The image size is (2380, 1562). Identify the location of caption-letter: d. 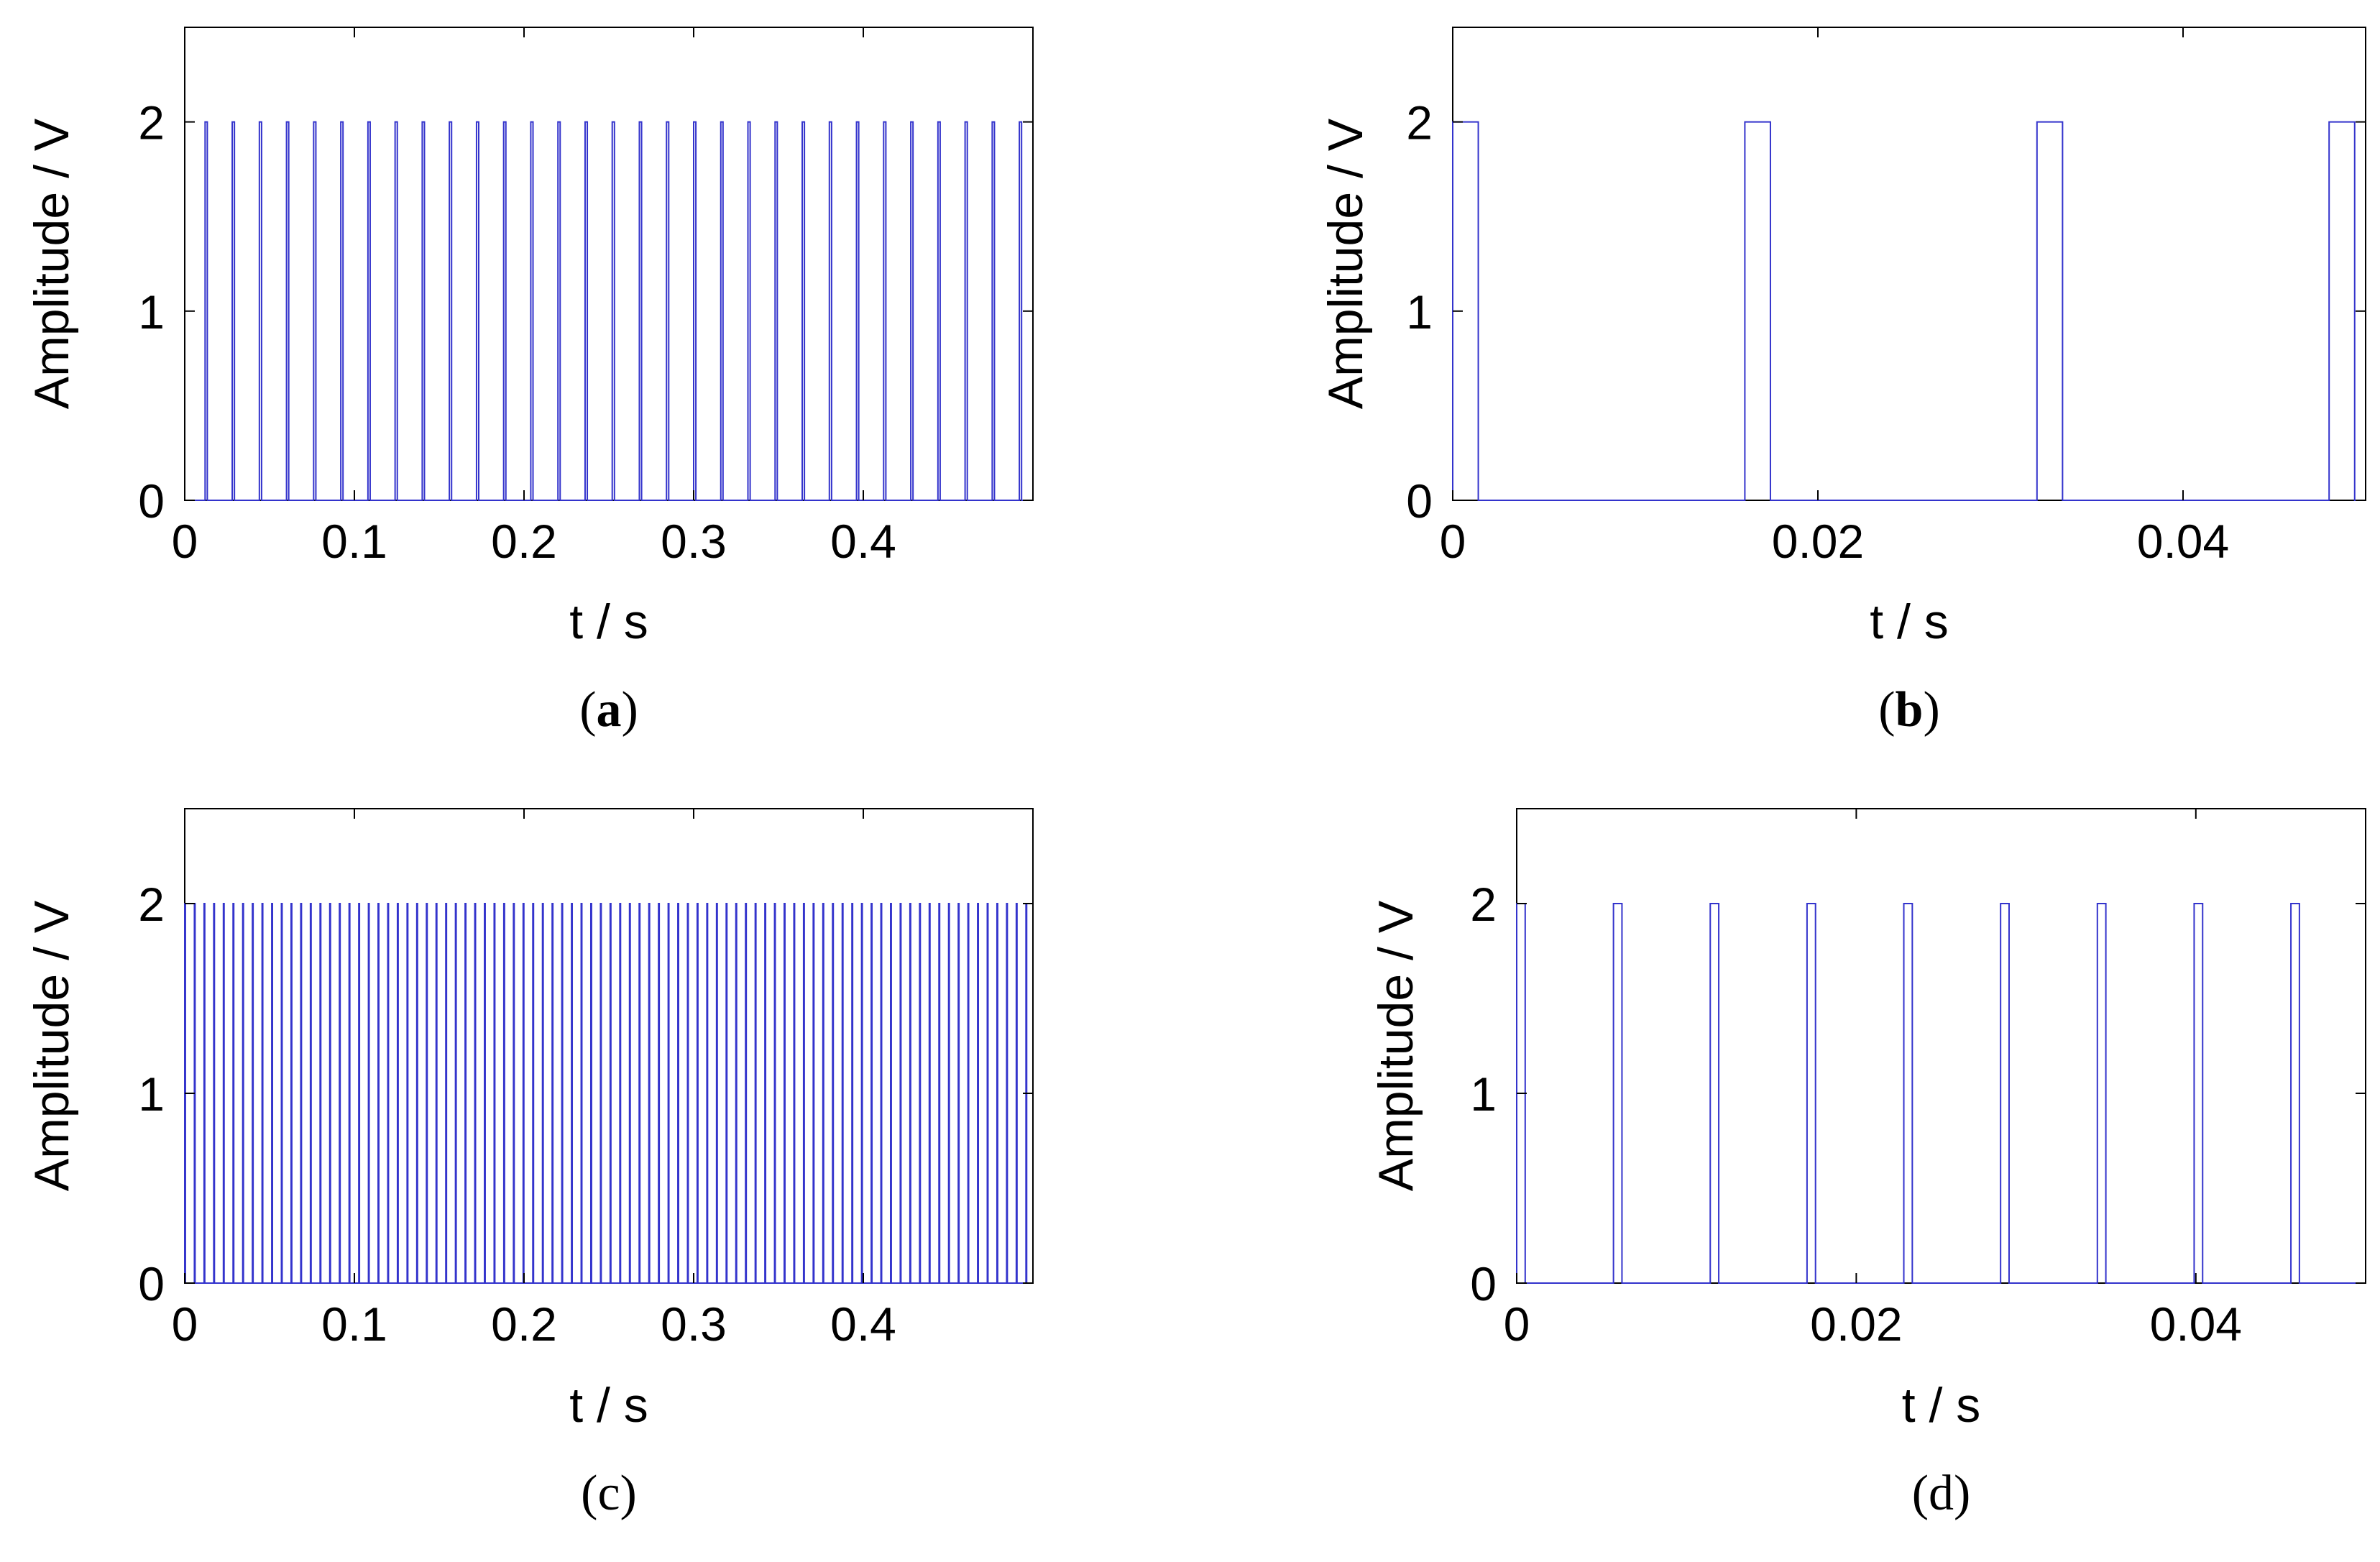
(1941, 1493).